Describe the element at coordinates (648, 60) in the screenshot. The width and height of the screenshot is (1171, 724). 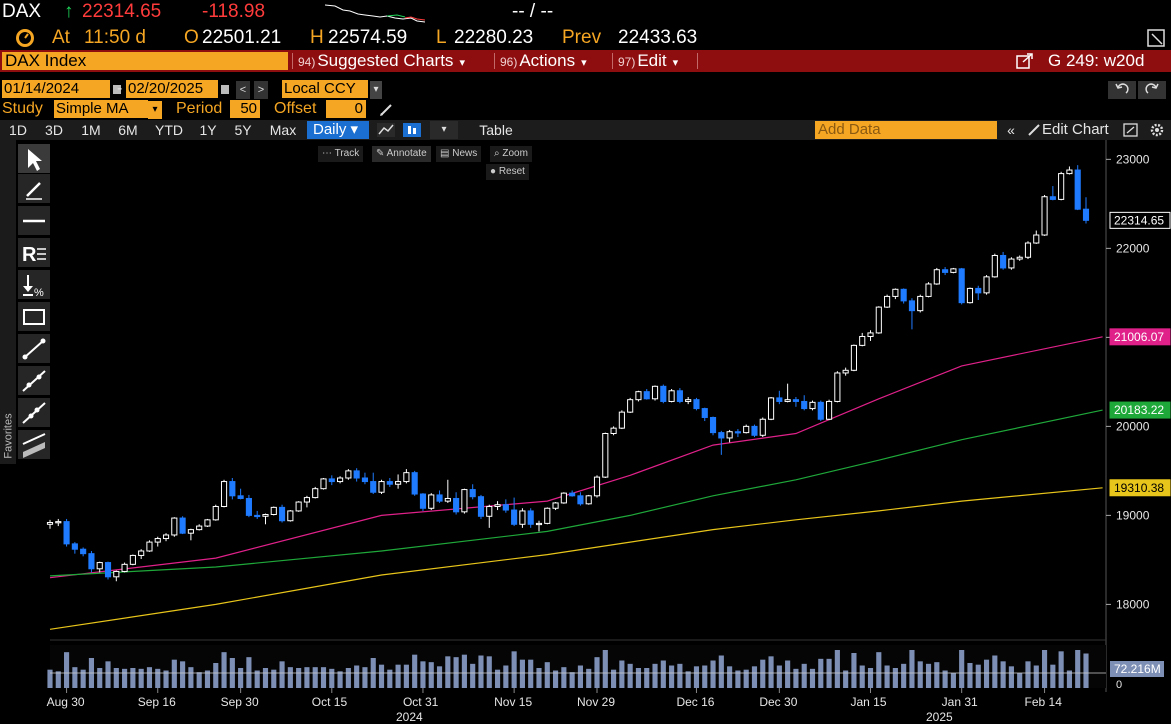
I see `edit-menu: 97) Edit ▾` at that location.